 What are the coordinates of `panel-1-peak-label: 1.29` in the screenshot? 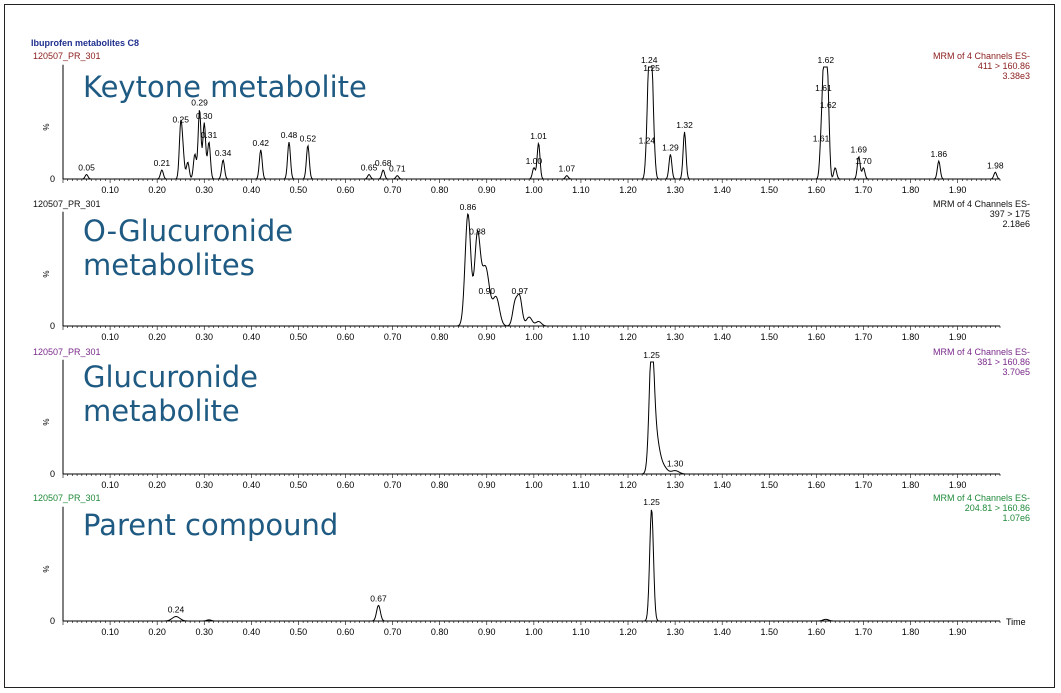 It's located at (670, 147).